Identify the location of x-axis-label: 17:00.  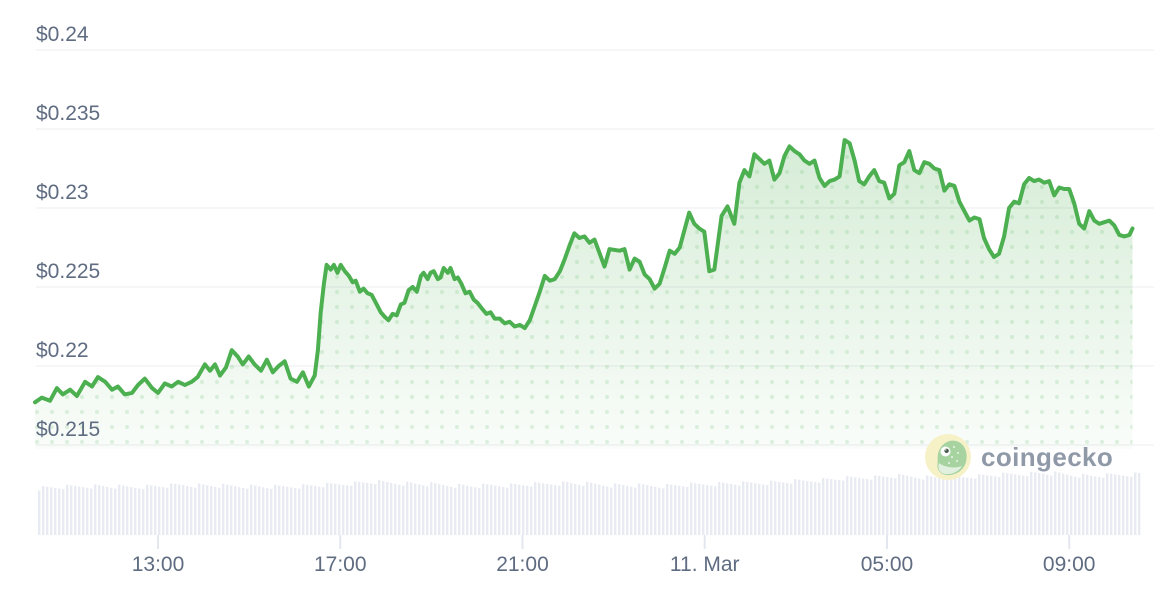
(340, 564).